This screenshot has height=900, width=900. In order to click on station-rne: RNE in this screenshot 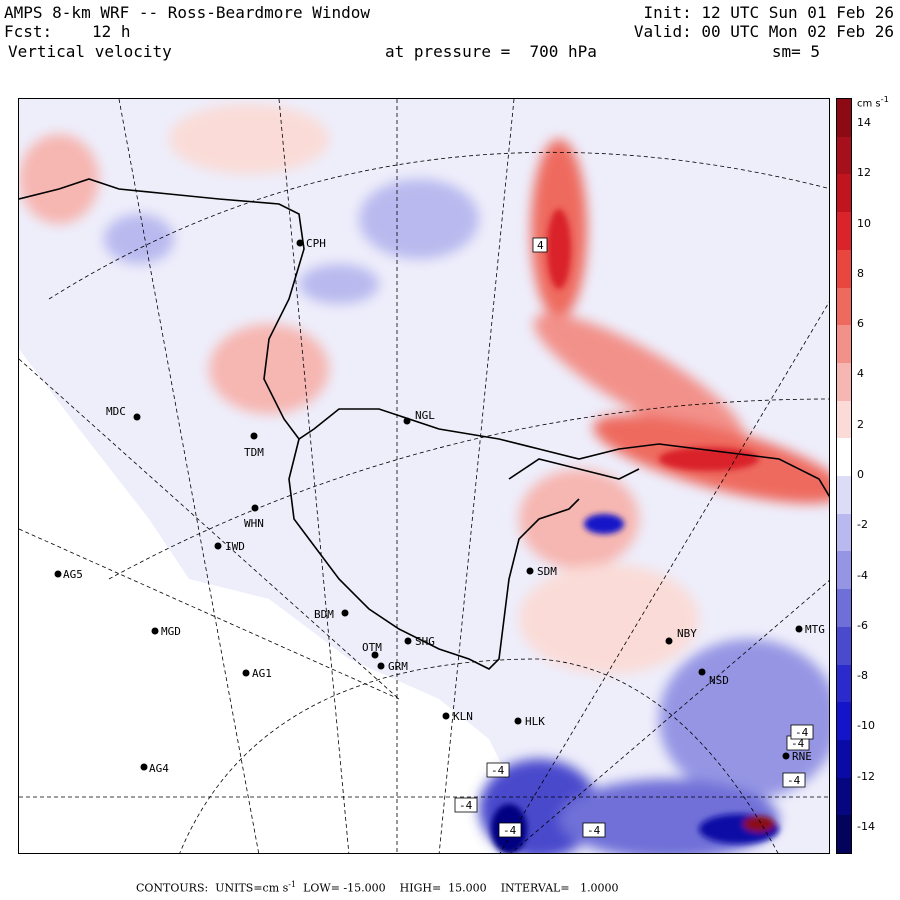, I will do `click(797, 756)`.